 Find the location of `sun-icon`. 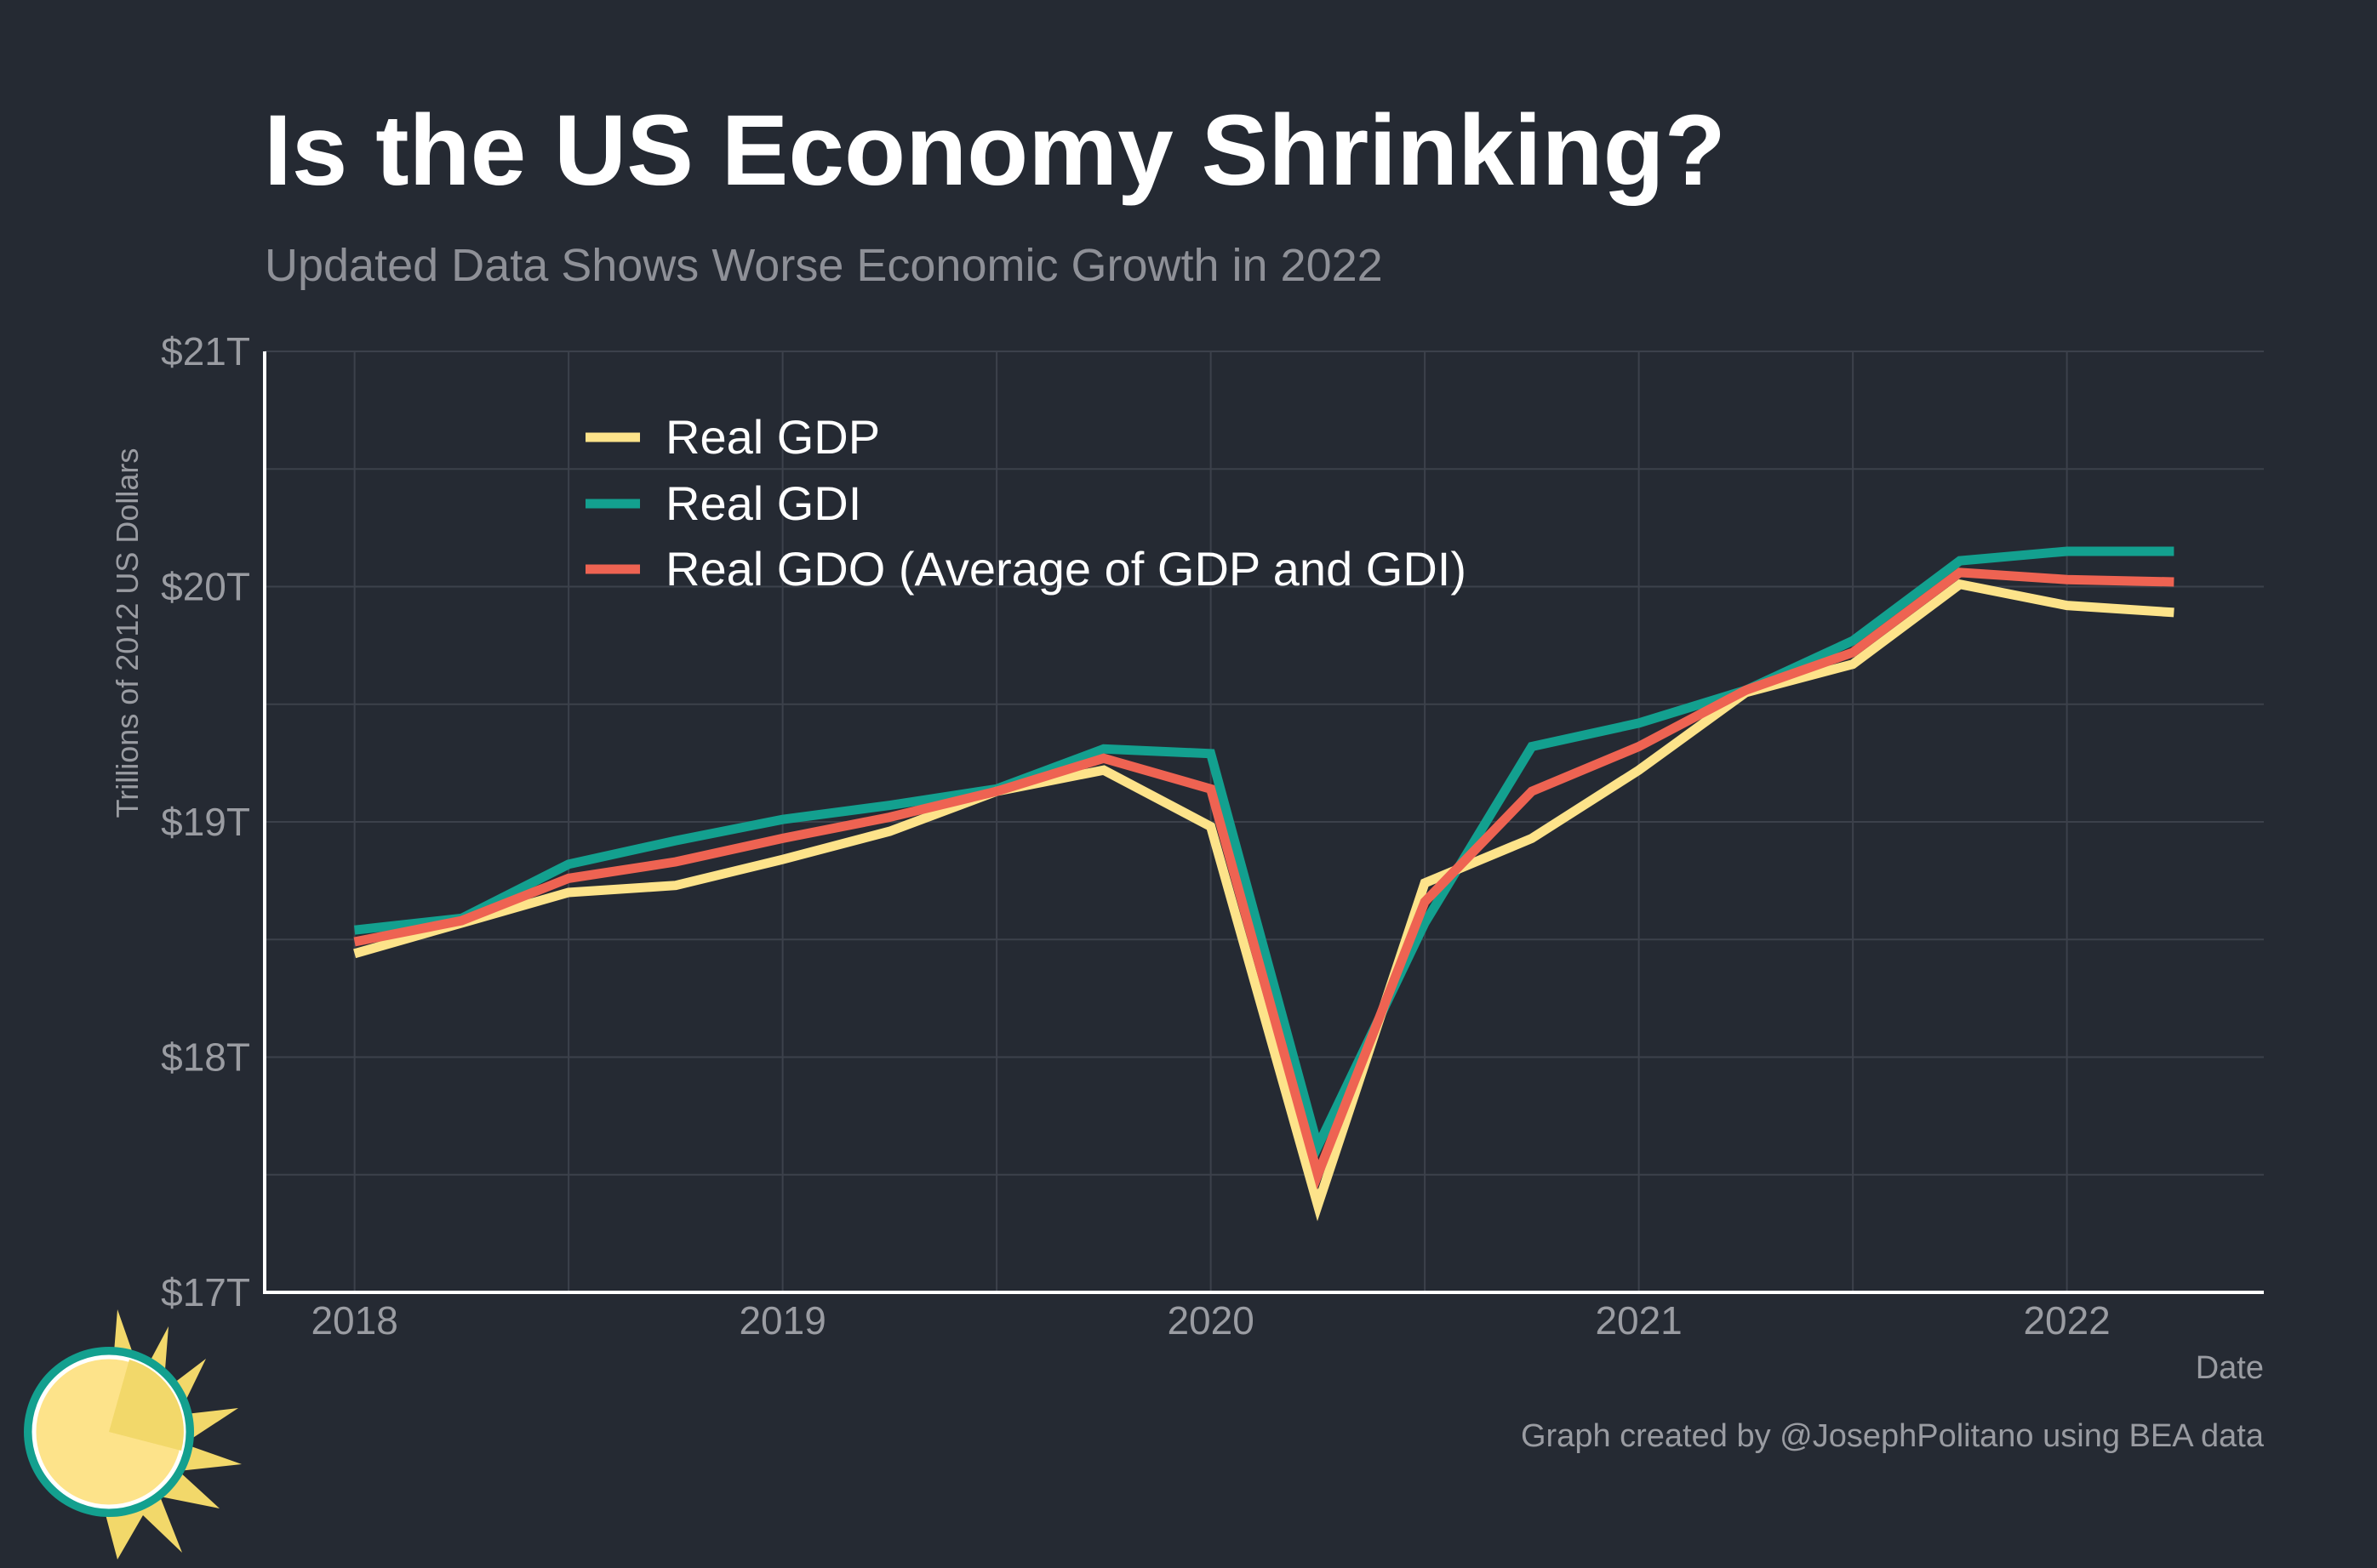

sun-icon is located at coordinates (133, 1434).